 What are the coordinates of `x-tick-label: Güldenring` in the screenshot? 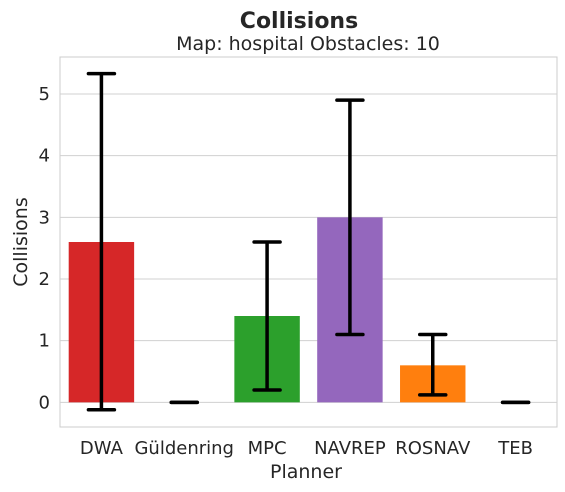 It's located at (184, 448).